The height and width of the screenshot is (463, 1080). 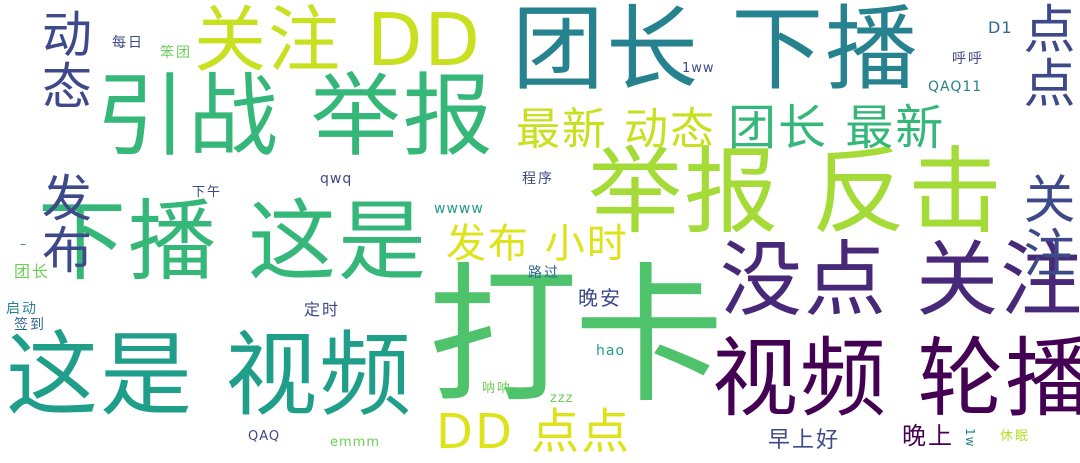 What do you see at coordinates (207, 192) in the screenshot?
I see `word-xiawu: 下午` at bounding box center [207, 192].